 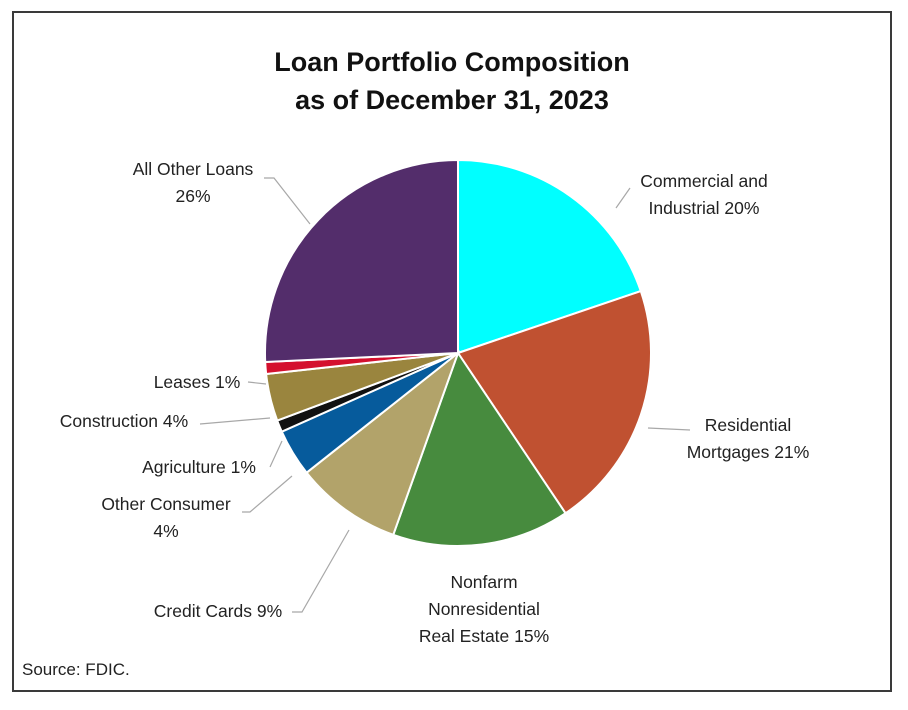 What do you see at coordinates (452, 100) in the screenshot?
I see `chart-title-line-2: as of December 31, 2023` at bounding box center [452, 100].